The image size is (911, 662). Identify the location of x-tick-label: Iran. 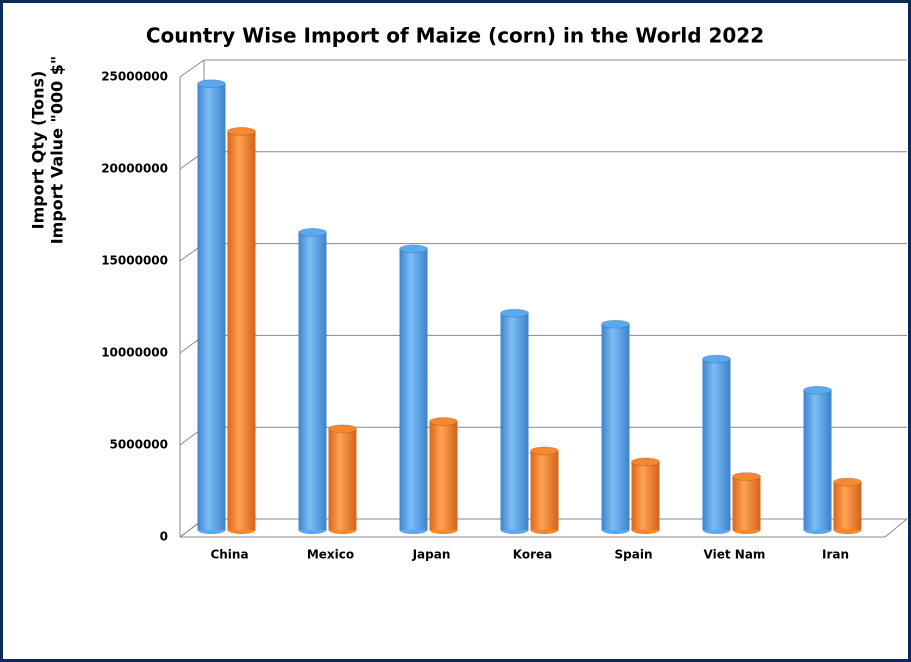
(835, 555).